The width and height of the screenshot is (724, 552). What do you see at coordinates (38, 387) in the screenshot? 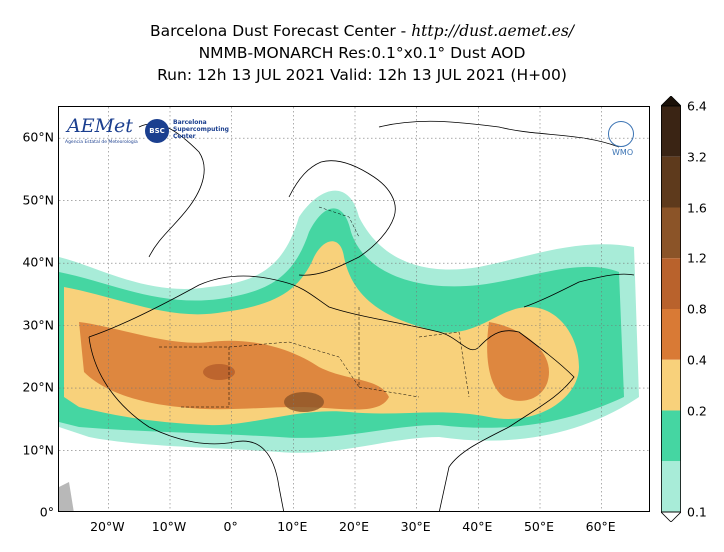
I see `latitude-label: 20°N` at bounding box center [38, 387].